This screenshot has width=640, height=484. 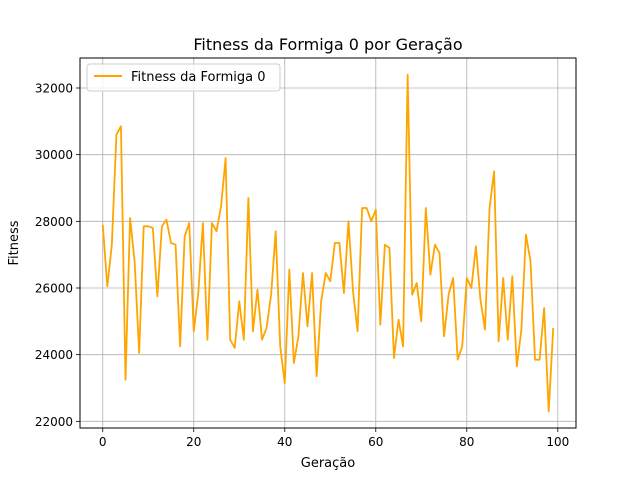 I want to click on x-axis: 0 20 40 60 80 100, so click(x=334, y=438).